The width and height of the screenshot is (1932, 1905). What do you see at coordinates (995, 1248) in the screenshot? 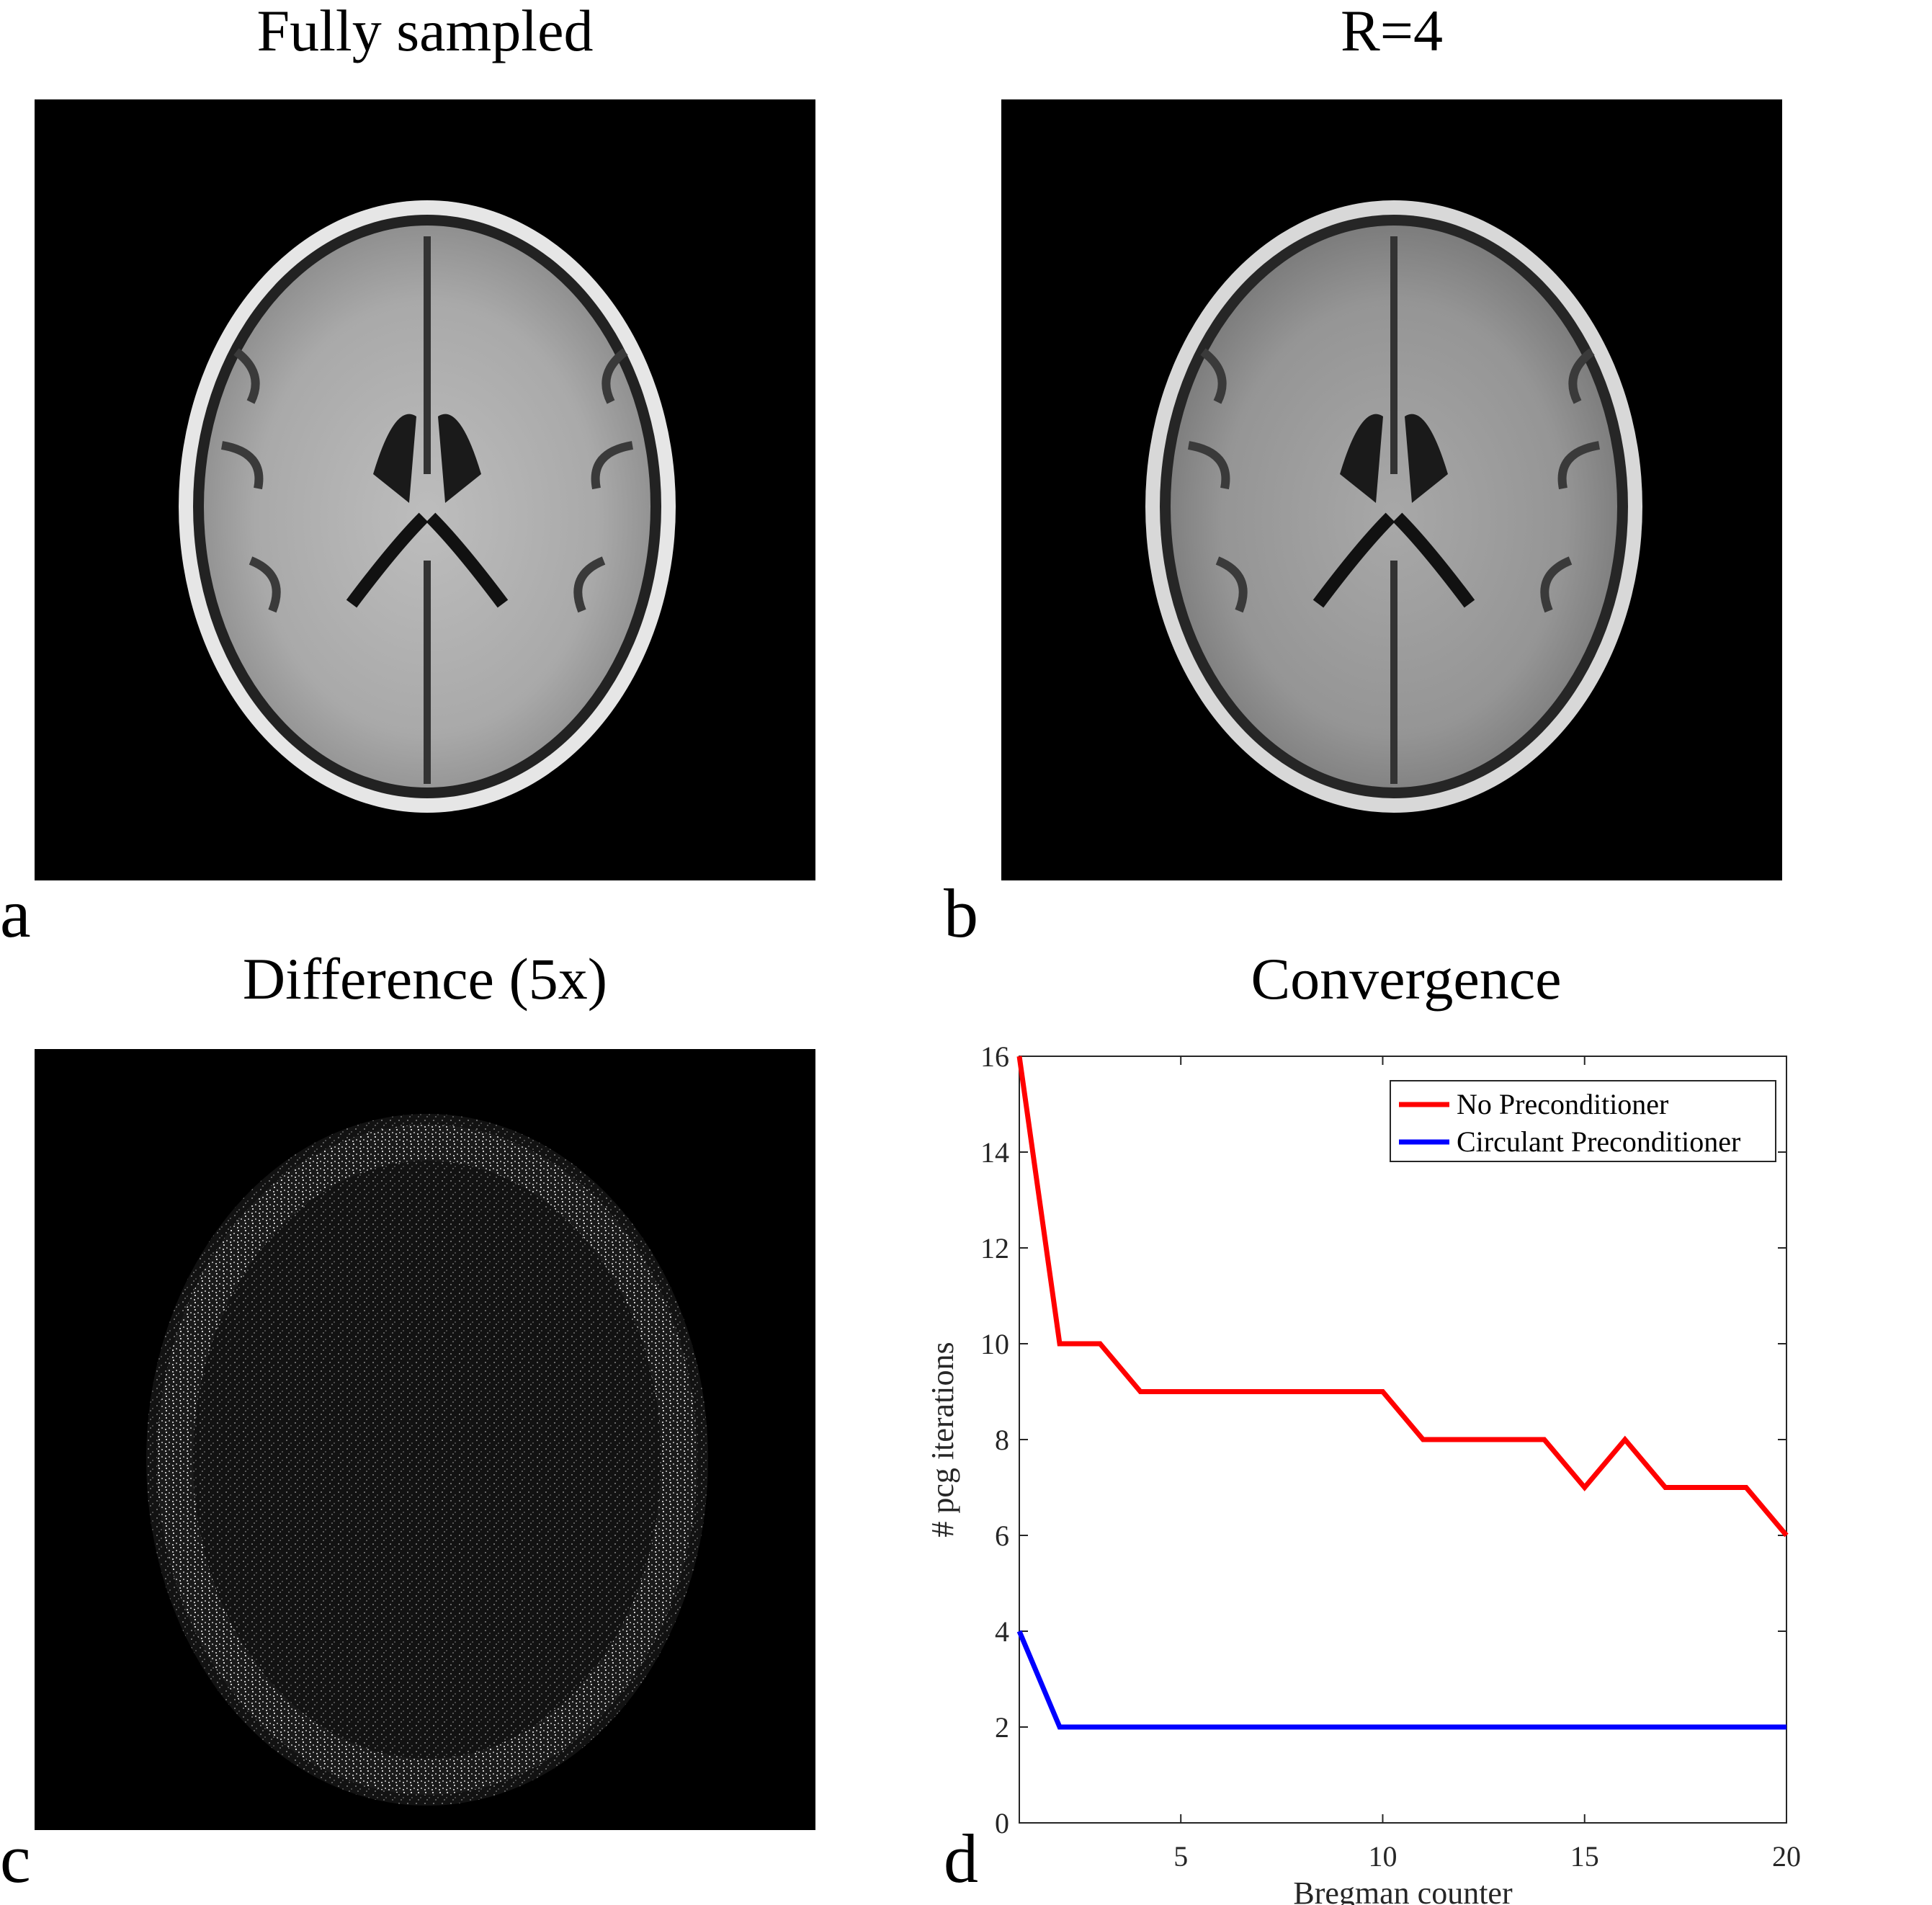
I see `y-tick-label: 12` at bounding box center [995, 1248].